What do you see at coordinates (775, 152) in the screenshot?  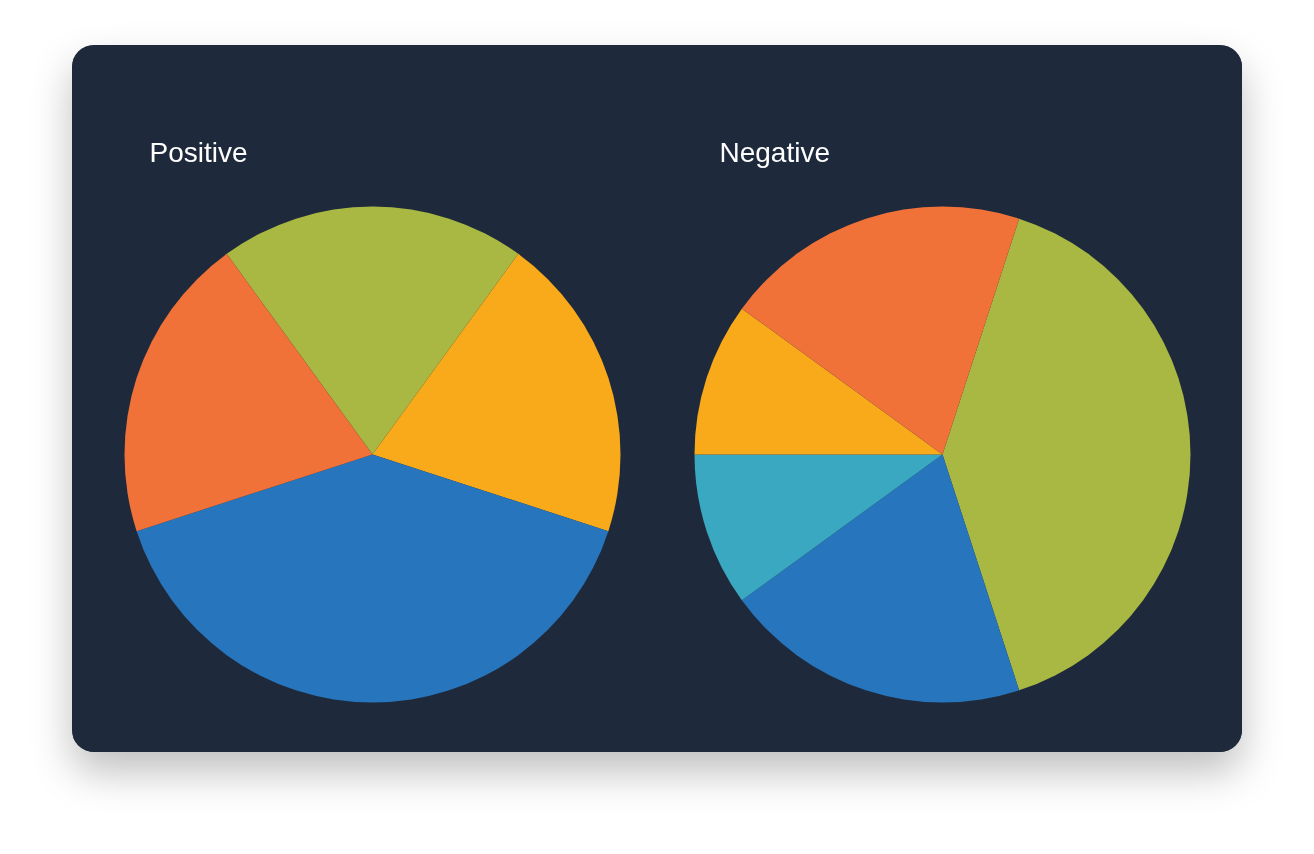 I see `chart-title: Negative` at bounding box center [775, 152].